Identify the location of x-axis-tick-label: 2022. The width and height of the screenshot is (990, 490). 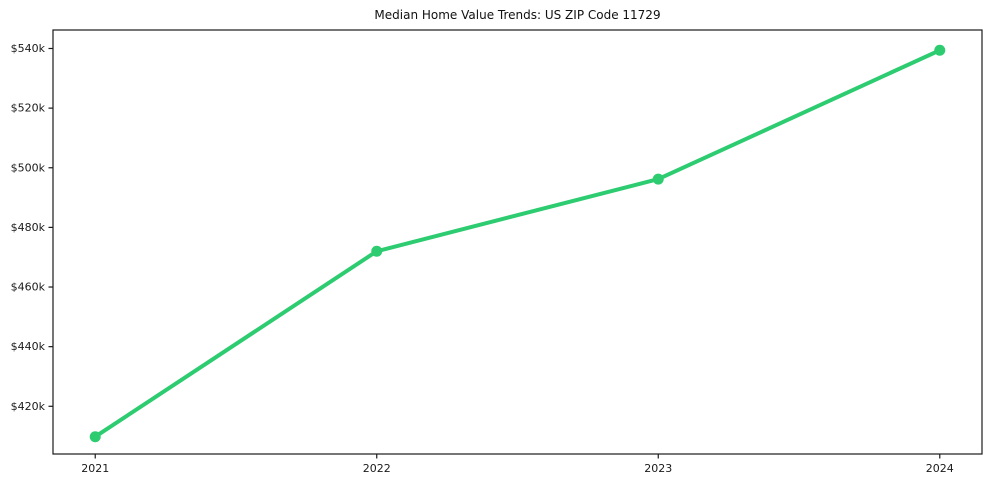
(377, 468).